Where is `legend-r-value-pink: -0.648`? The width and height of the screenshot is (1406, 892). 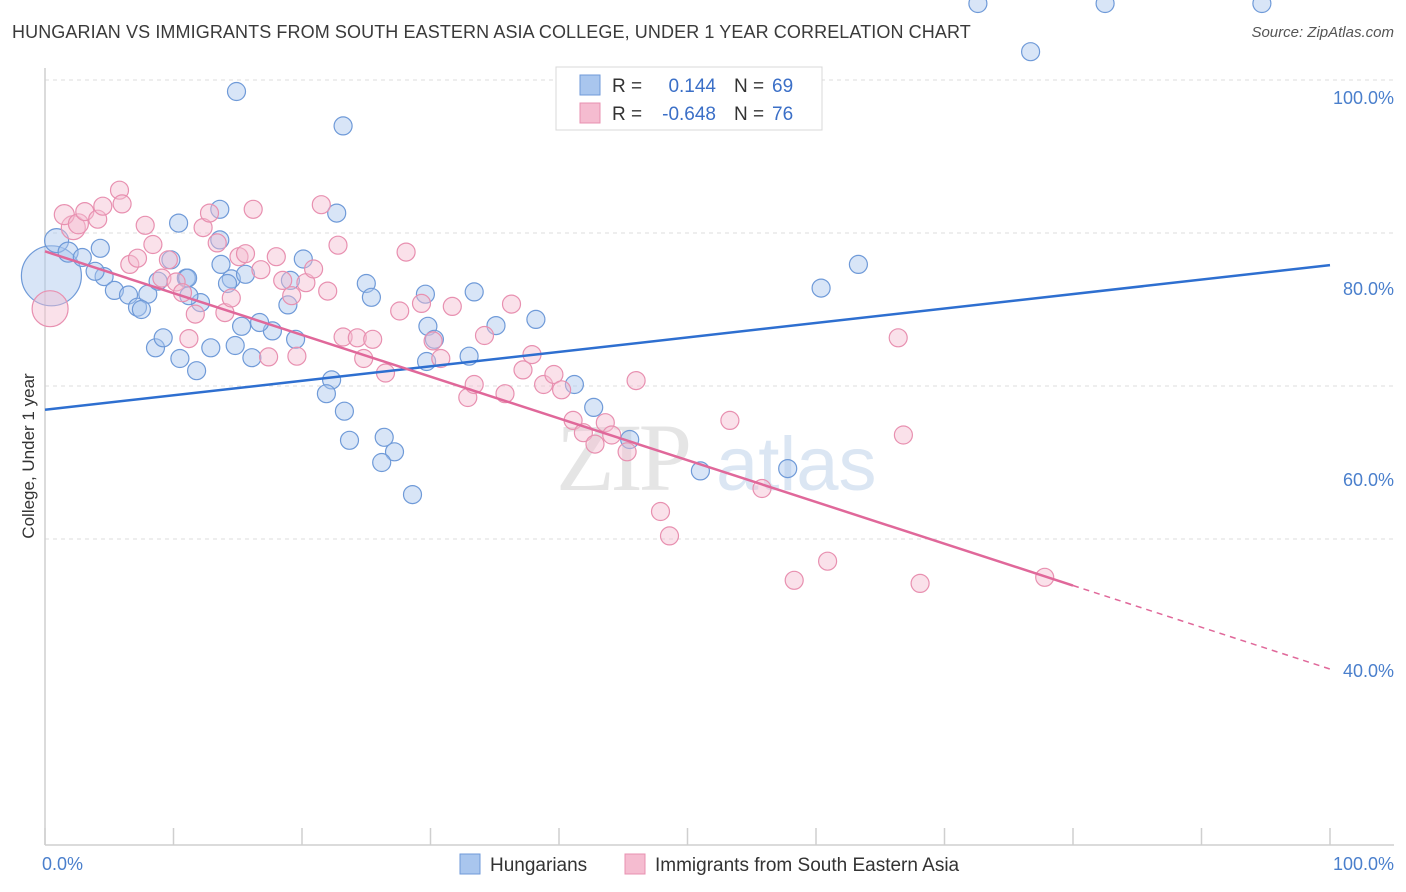
legend-r-value-pink: -0.648 is located at coordinates (689, 114).